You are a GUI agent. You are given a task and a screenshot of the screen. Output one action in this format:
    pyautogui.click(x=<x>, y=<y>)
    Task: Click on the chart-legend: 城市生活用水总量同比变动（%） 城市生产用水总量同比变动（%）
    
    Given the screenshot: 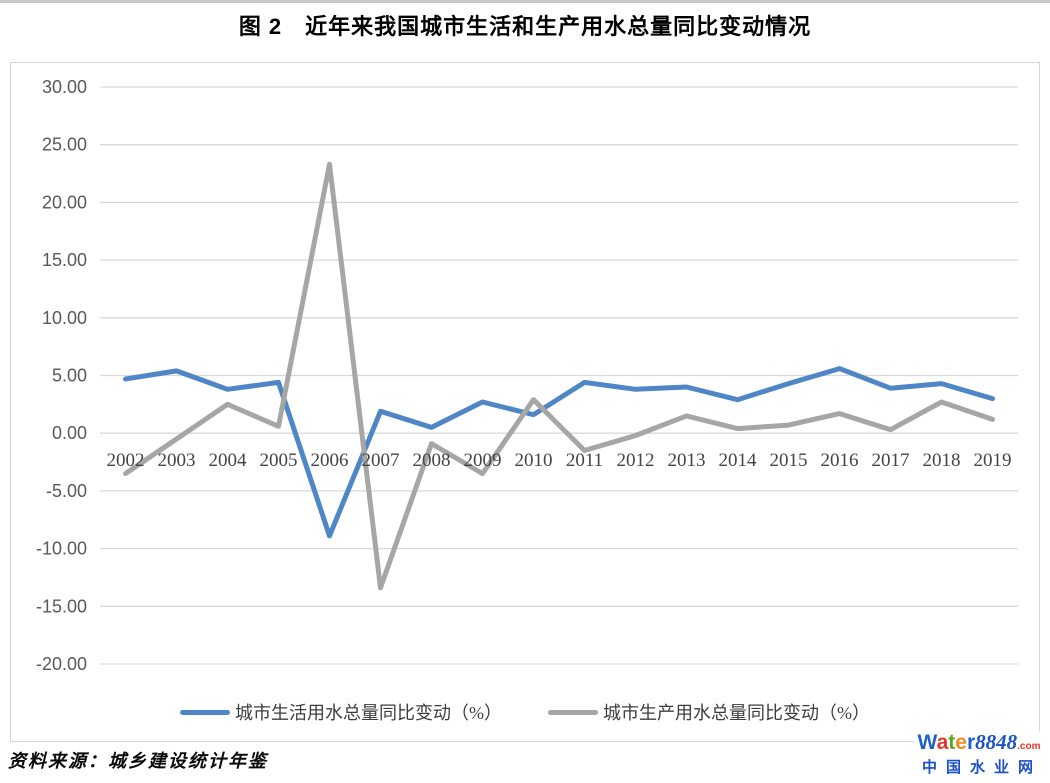 What is the action you would take?
    pyautogui.click(x=525, y=712)
    